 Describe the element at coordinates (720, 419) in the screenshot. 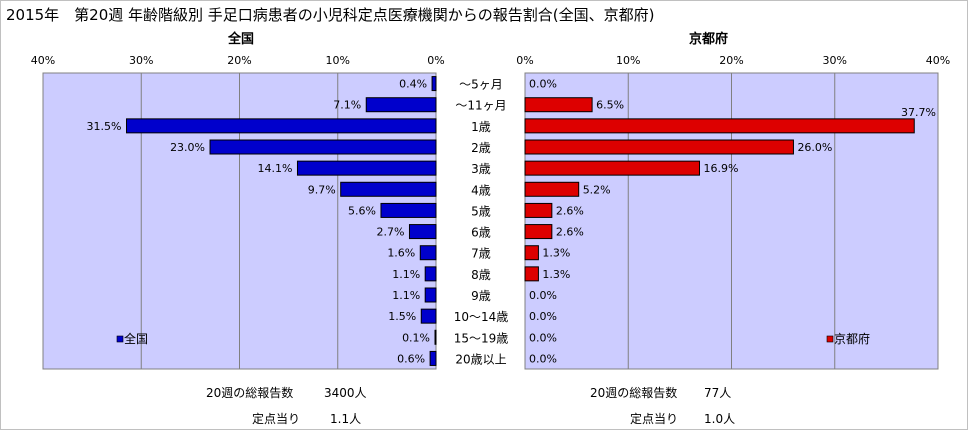

I see `kyoto-per-value: 1.0人` at that location.